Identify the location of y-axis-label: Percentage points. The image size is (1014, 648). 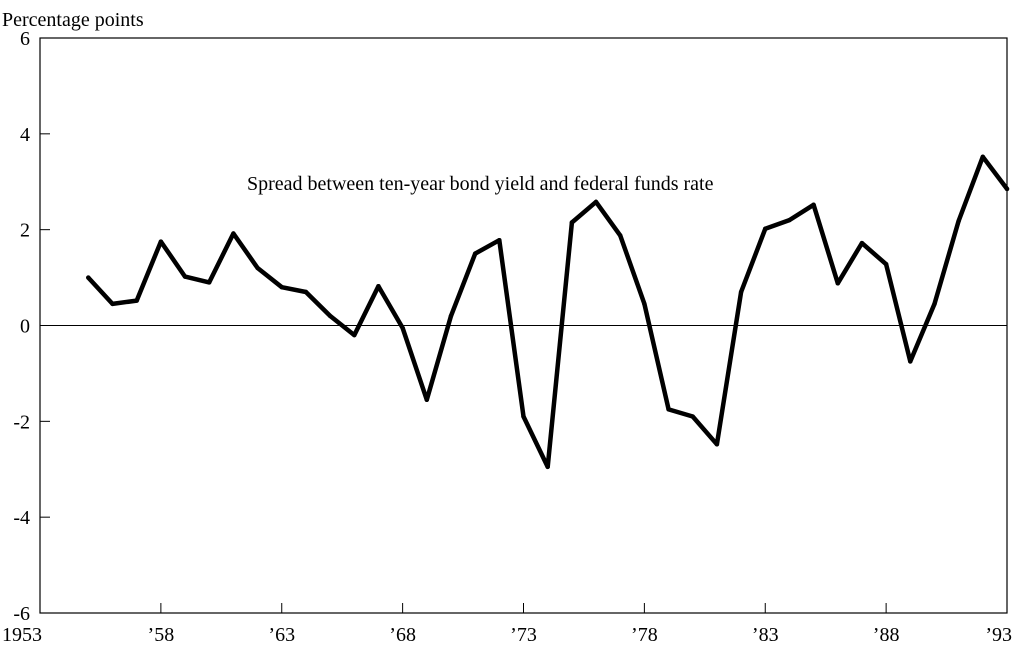
(73, 20).